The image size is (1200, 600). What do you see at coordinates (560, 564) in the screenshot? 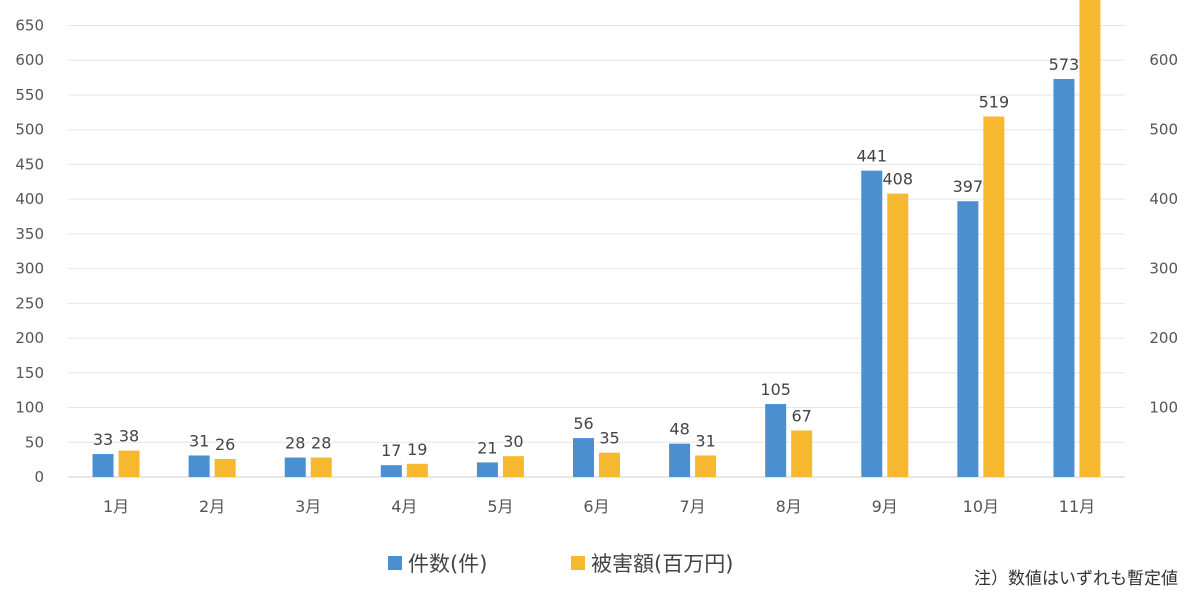
I see `legend: 件数(件) 被害額(百万円)` at bounding box center [560, 564].